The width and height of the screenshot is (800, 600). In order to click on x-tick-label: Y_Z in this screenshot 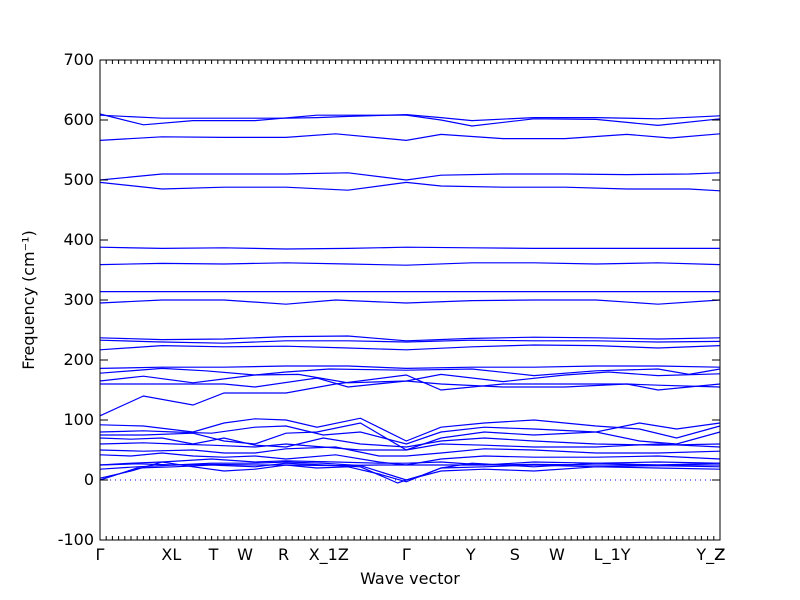, I will do `click(710, 555)`.